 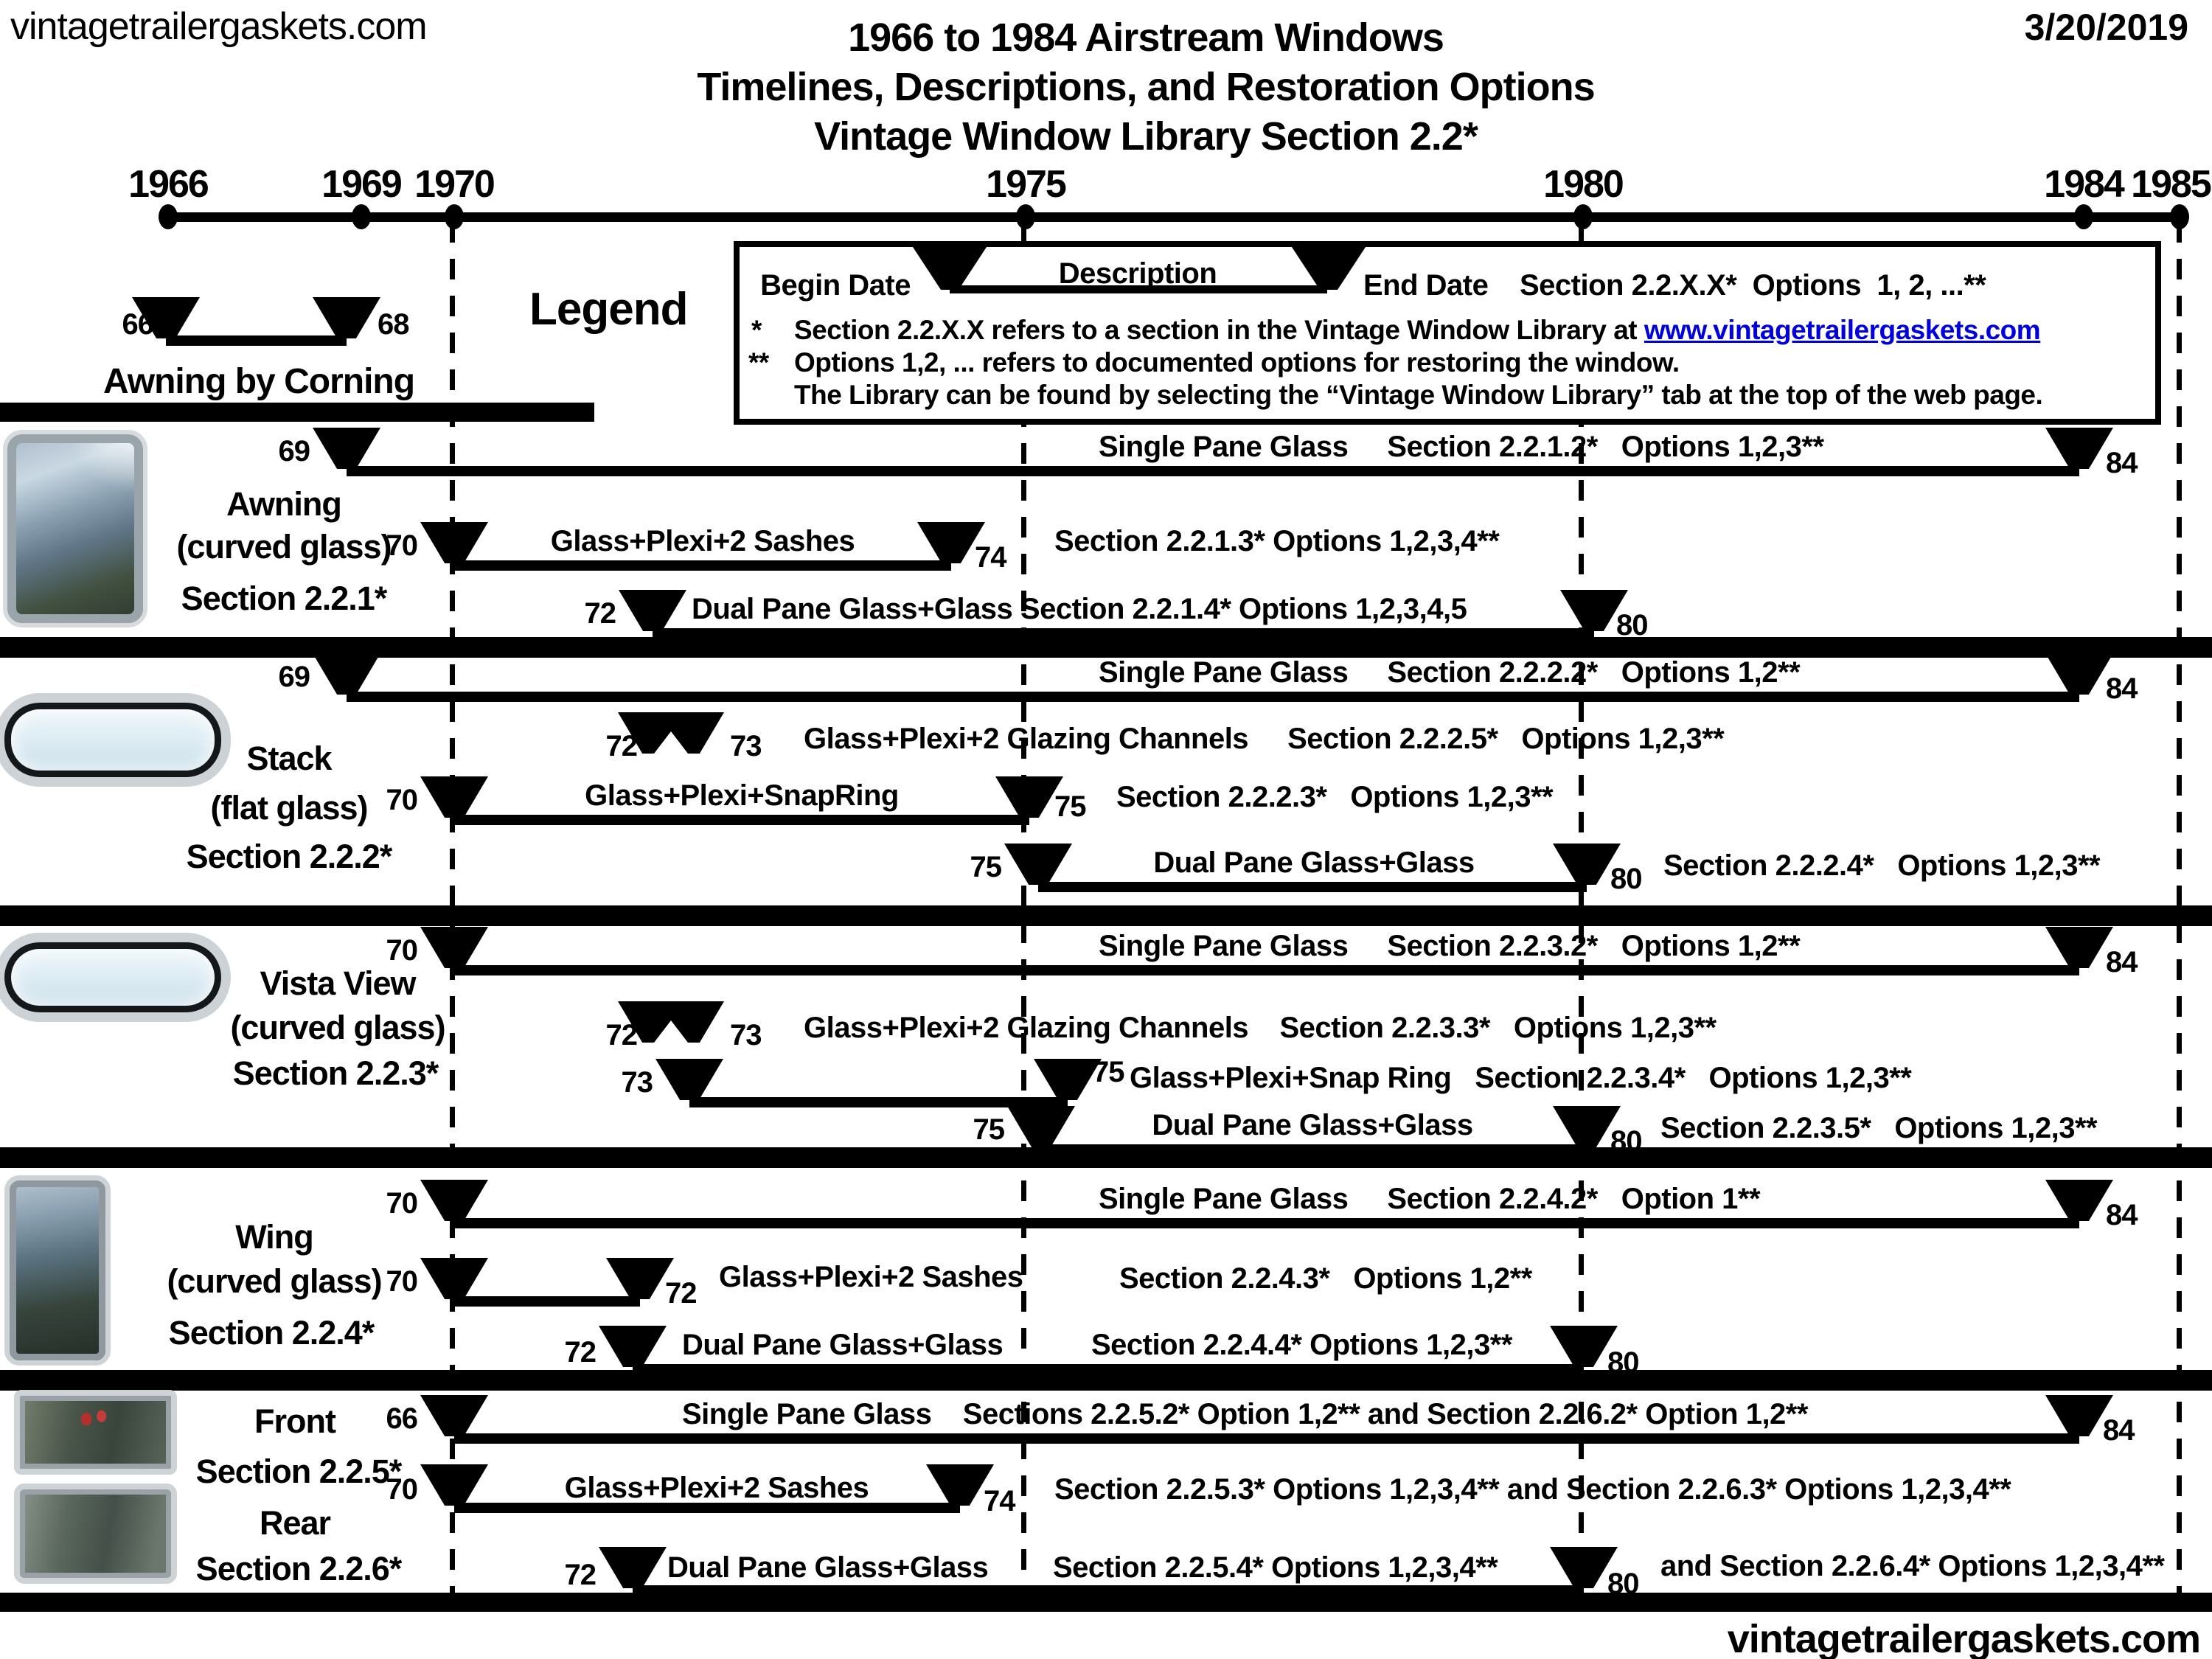 I want to click on header-site-name: vintagetrailergaskets.com, so click(x=219, y=26).